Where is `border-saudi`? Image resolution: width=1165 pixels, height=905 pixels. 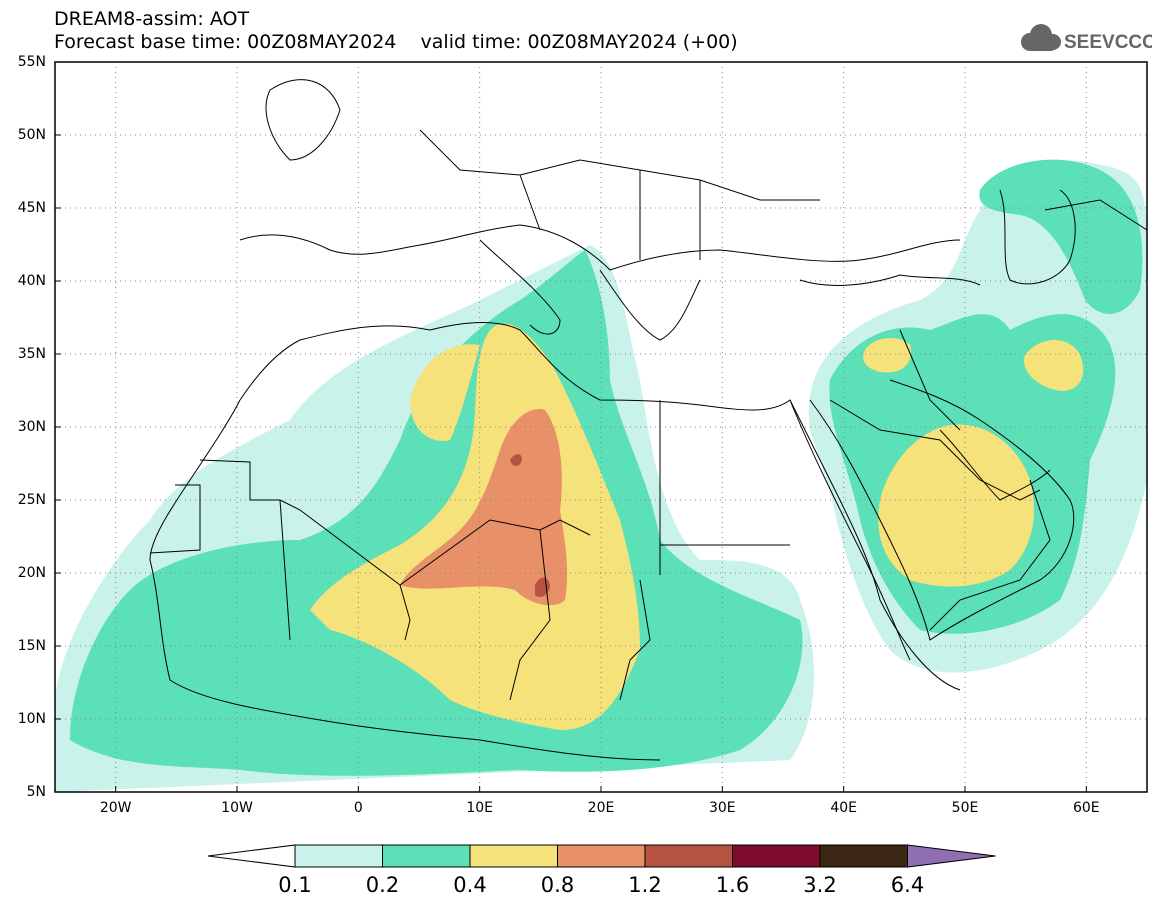
border-saudi is located at coordinates (935, 450).